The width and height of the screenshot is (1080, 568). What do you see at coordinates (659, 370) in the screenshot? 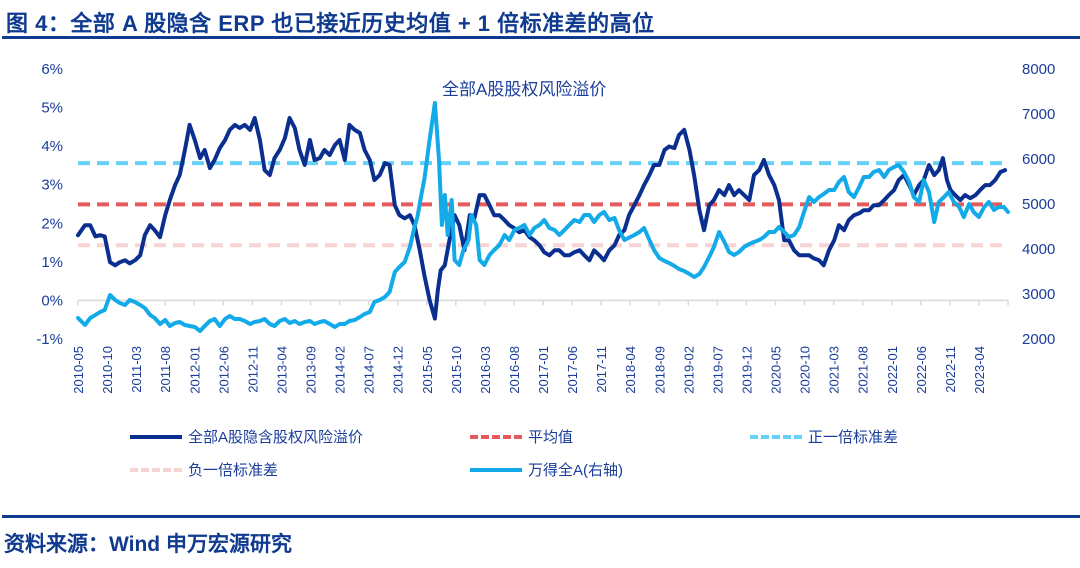
I see `x-tick-label: 2018-09` at bounding box center [659, 370].